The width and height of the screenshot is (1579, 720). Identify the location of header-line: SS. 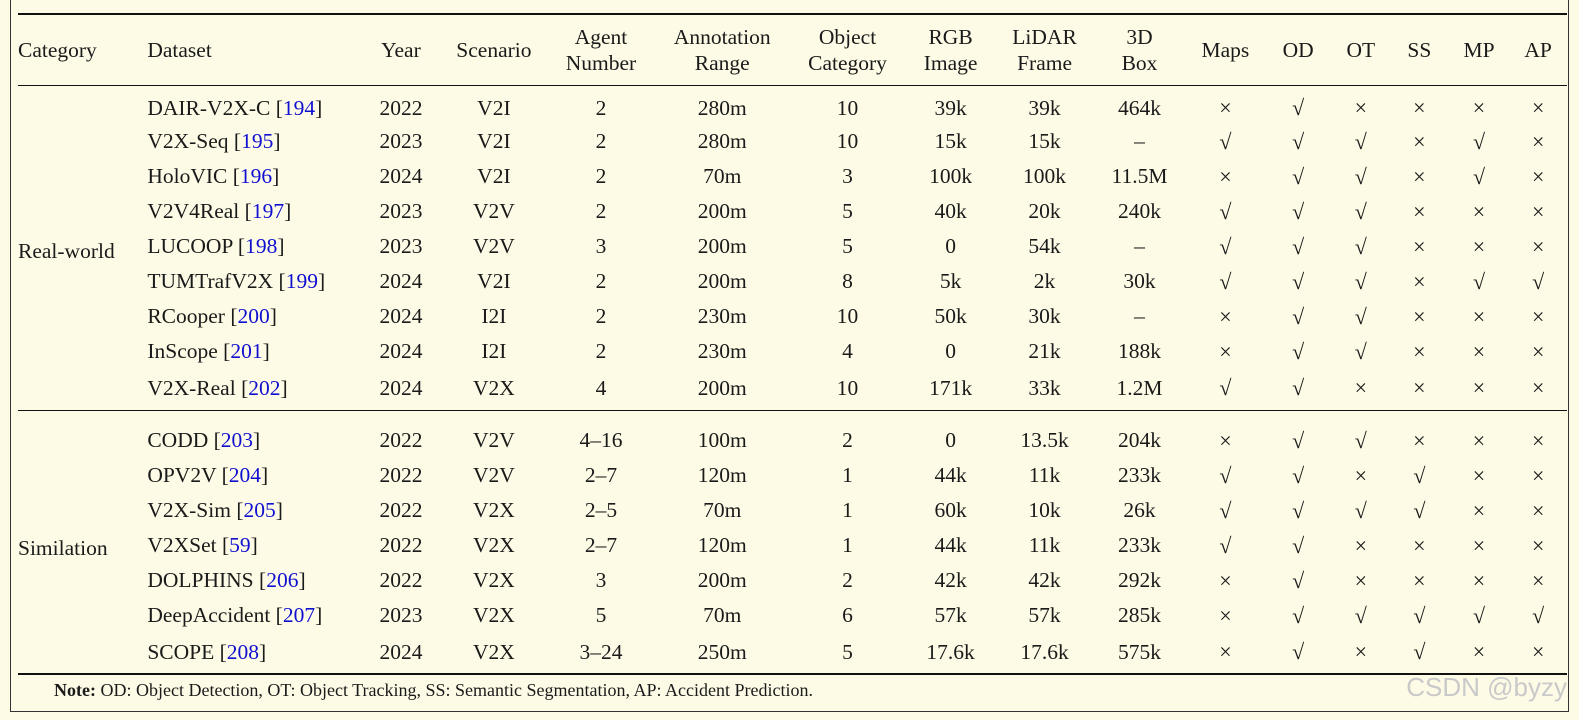
(1419, 50).